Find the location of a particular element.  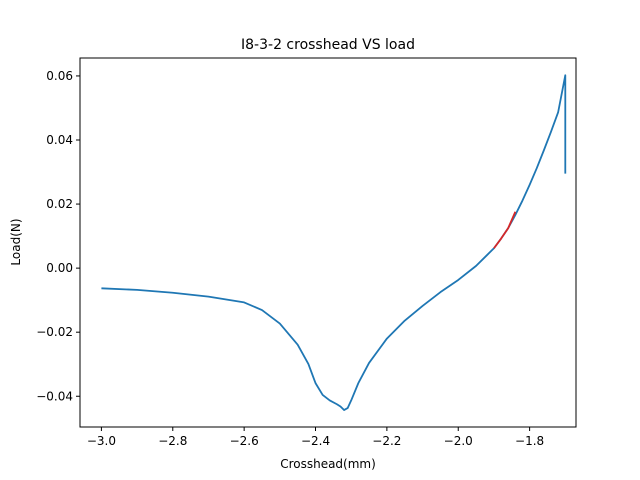

x-tick-label: −1.8 is located at coordinates (529, 441).